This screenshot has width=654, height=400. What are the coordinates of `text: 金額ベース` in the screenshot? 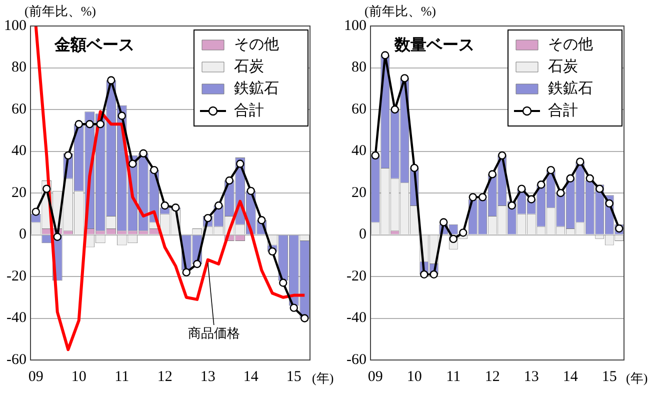 It's located at (94, 45).